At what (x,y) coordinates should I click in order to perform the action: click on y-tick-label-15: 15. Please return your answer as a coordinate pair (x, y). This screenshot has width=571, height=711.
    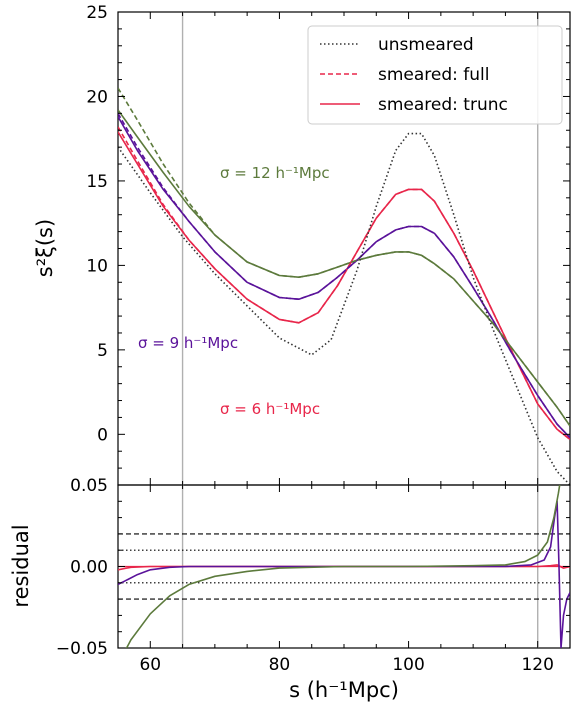
    Looking at the image, I should click on (97, 182).